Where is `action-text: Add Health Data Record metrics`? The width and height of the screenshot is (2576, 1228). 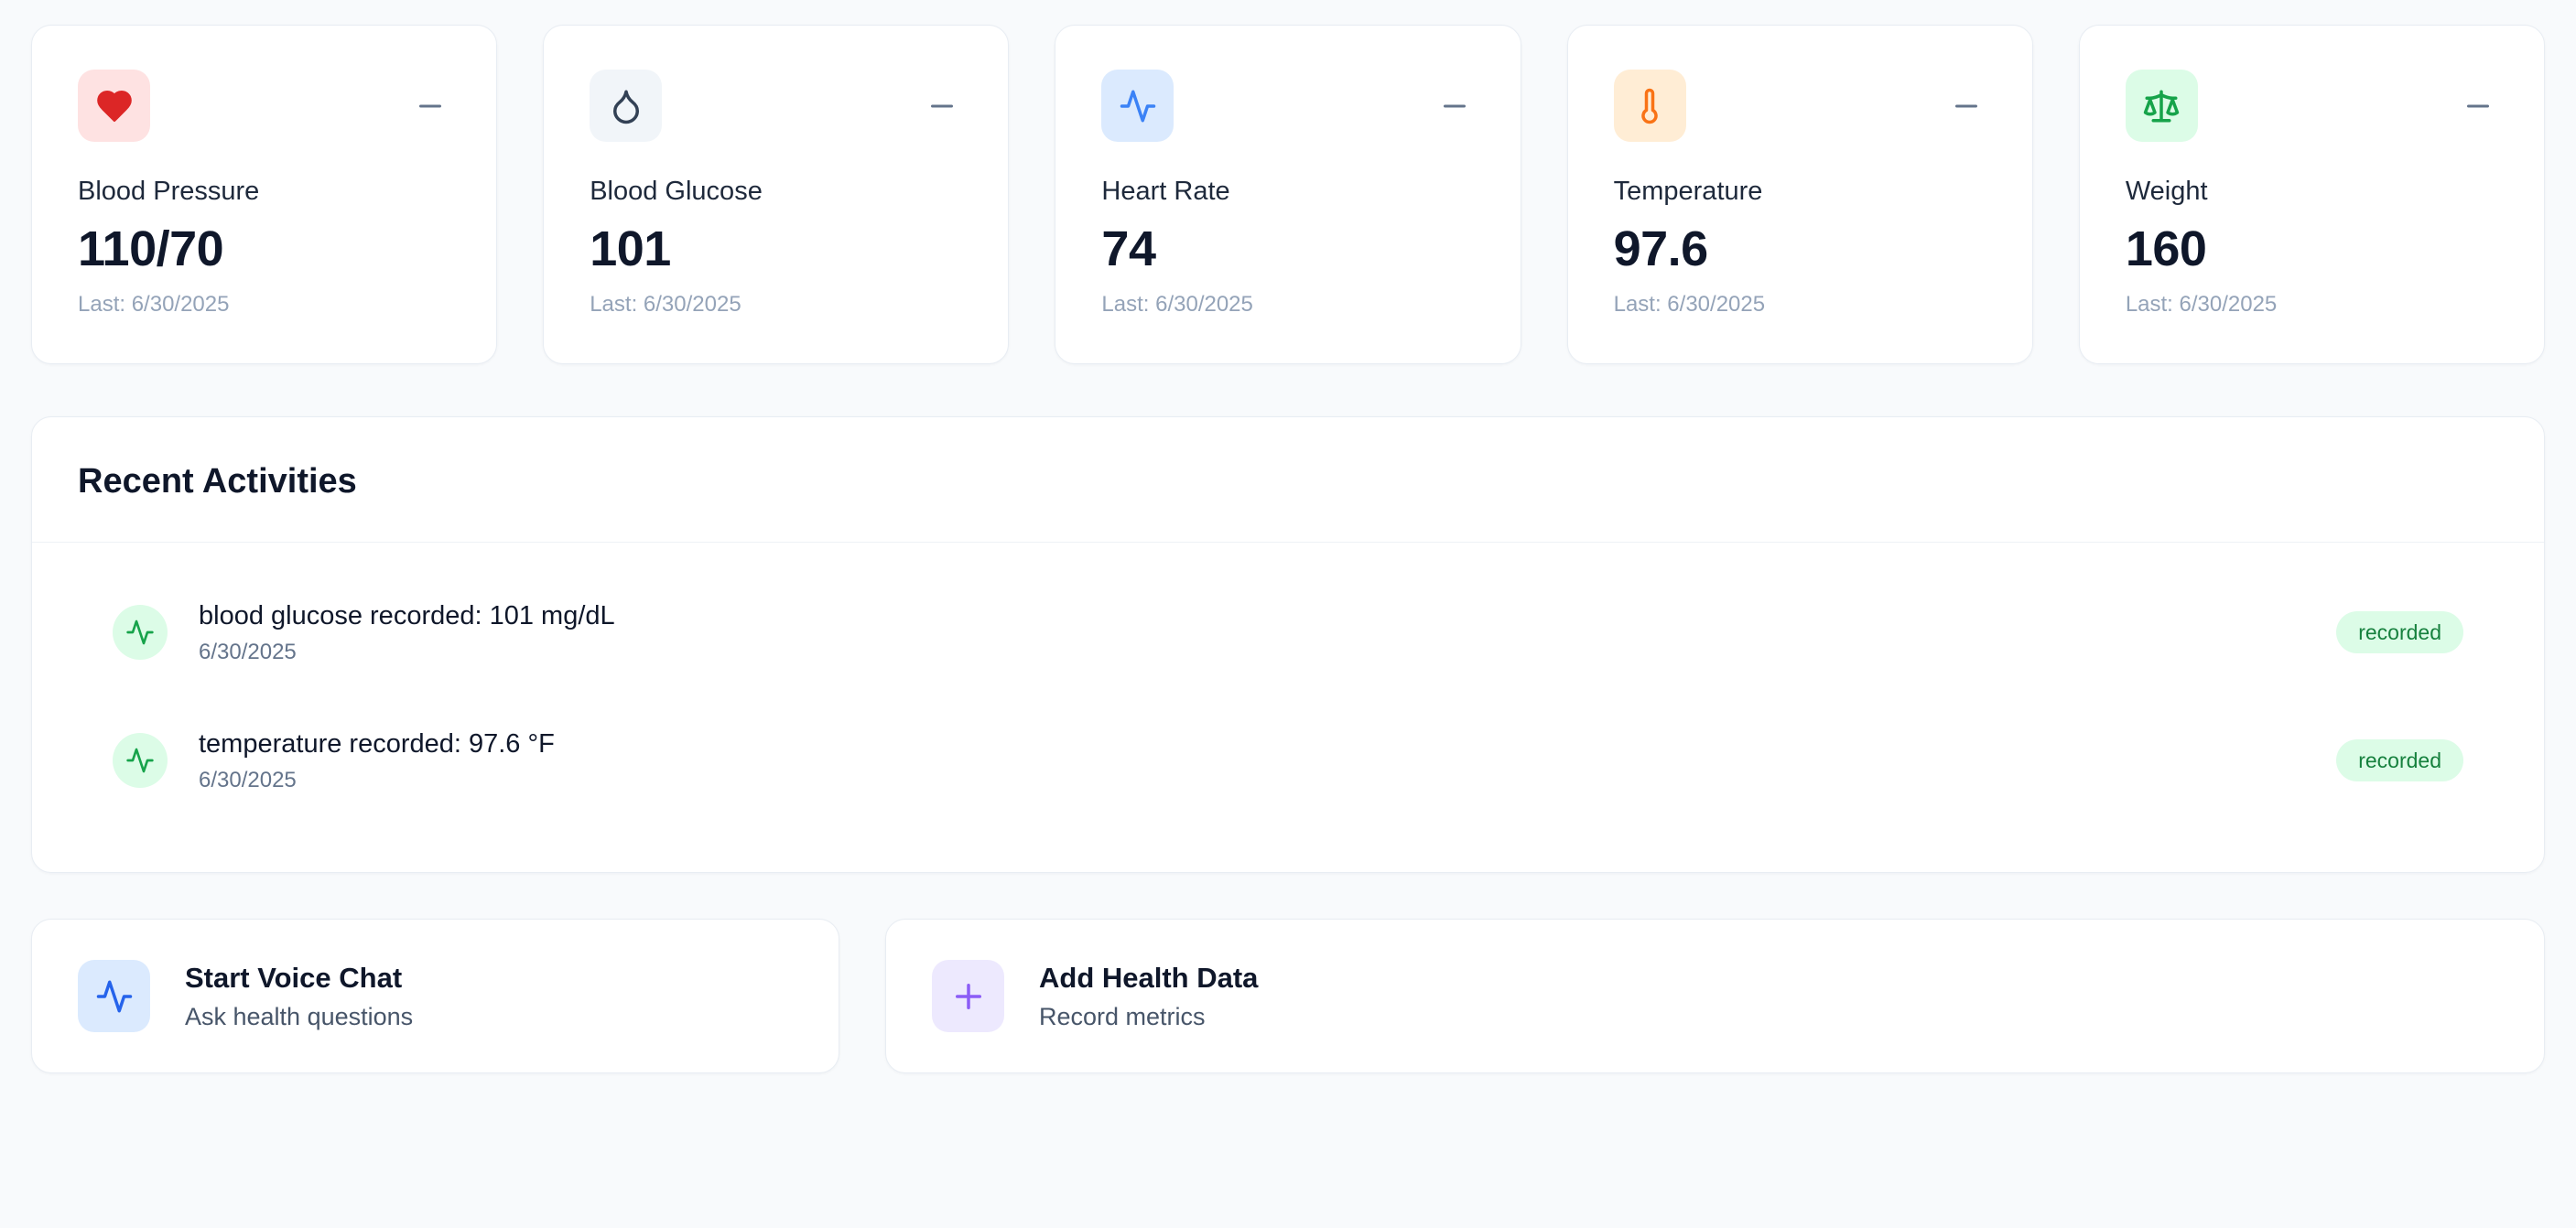
action-text: Add Health Data Record metrics is located at coordinates (1148, 996).